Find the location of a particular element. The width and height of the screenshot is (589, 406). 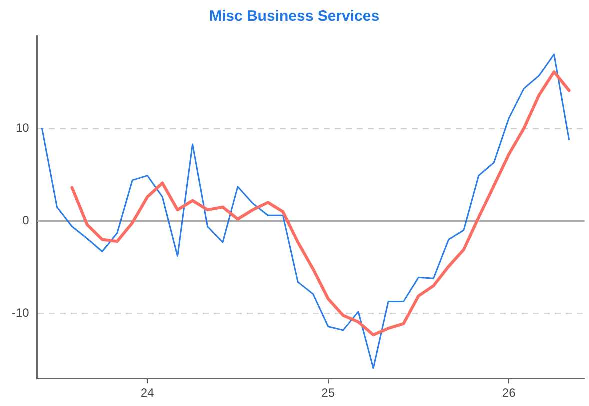

y-tick-label: 10 is located at coordinates (23, 127).